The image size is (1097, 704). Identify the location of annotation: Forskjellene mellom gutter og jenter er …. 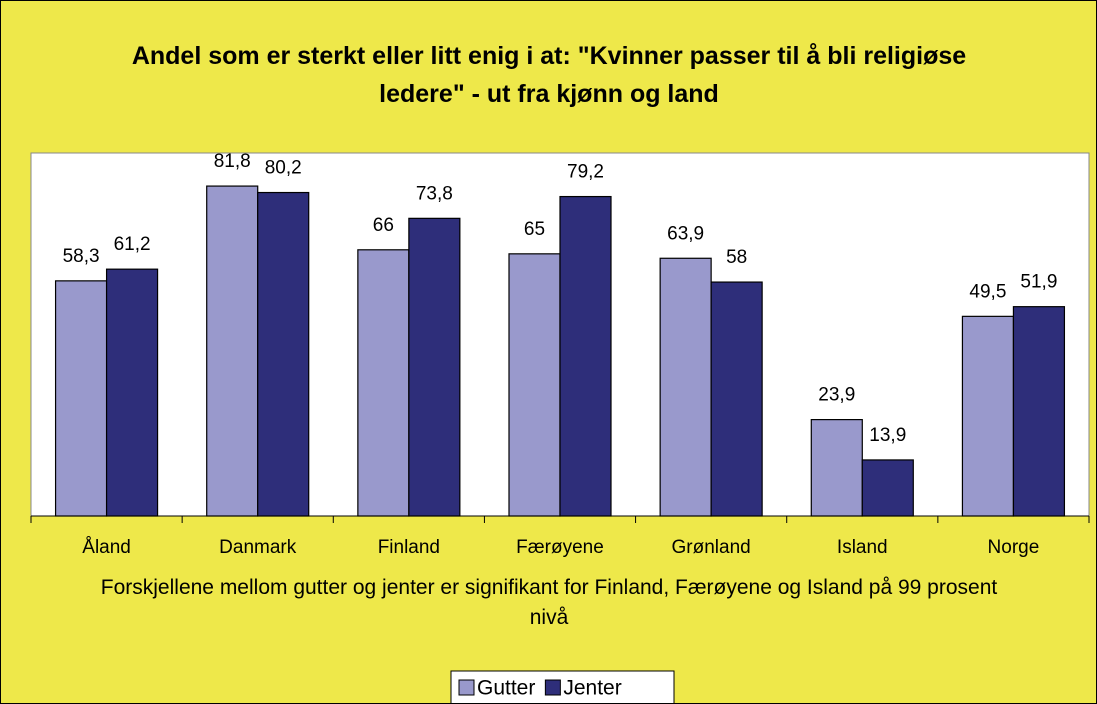
(549, 602).